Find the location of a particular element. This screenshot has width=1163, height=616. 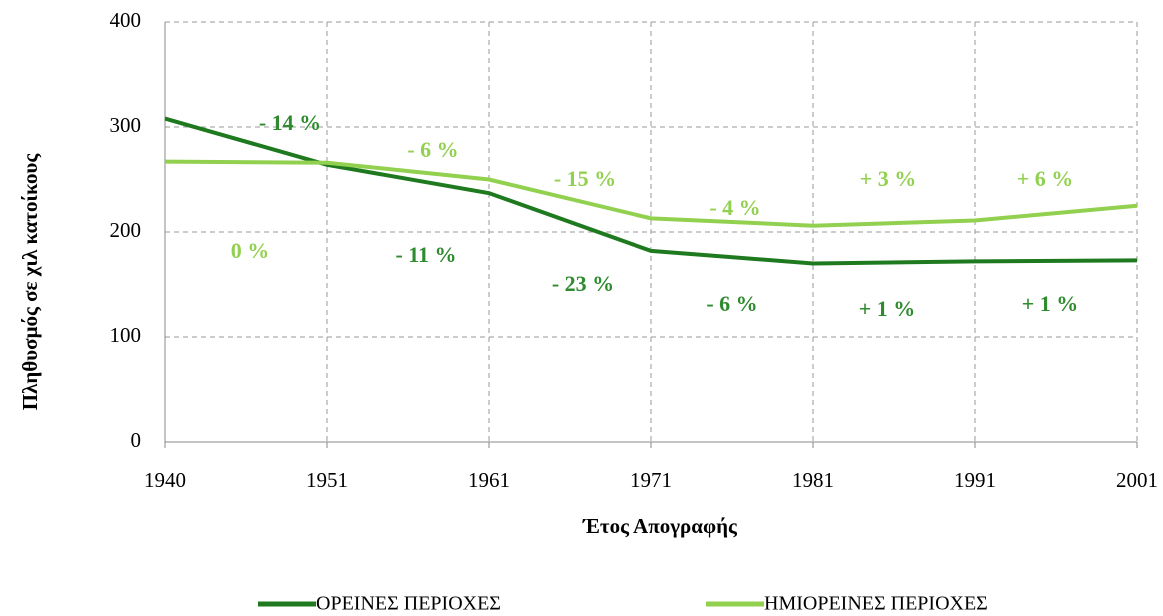

annotation: + 3 % is located at coordinates (888, 178).